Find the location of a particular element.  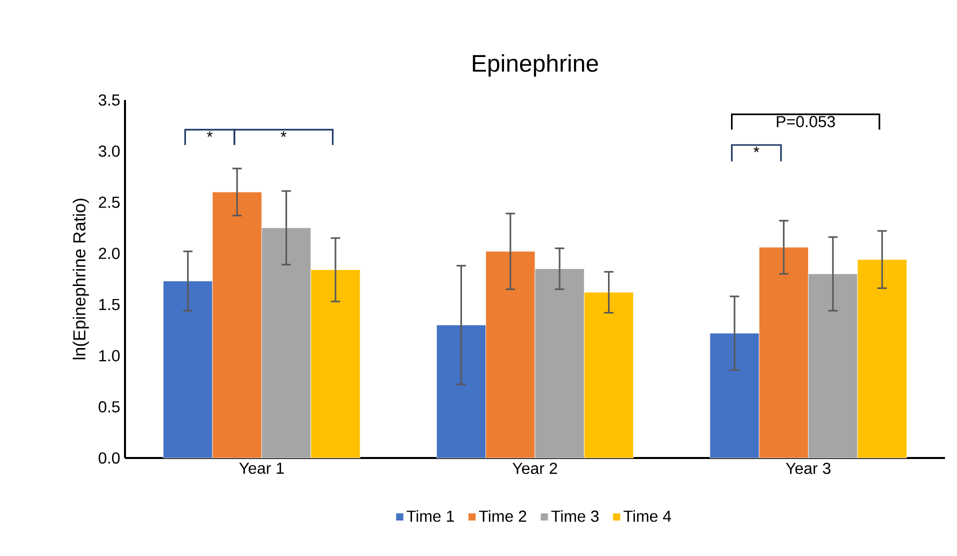

legend-label: Time 4 is located at coordinates (648, 516).